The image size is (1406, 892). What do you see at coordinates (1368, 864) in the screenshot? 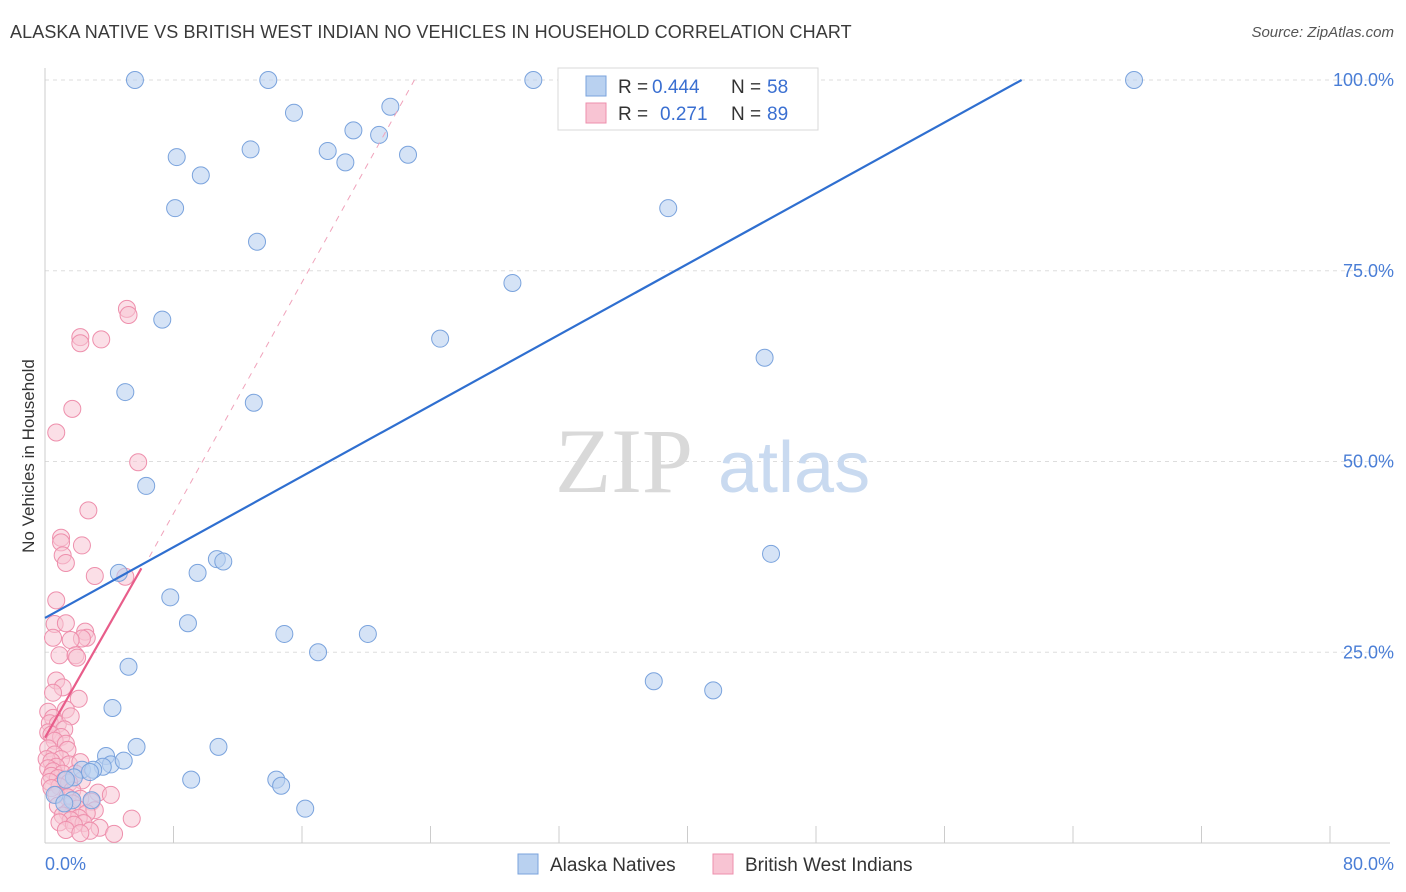
I see `x-tick-label-1: 80.0%` at bounding box center [1368, 864].